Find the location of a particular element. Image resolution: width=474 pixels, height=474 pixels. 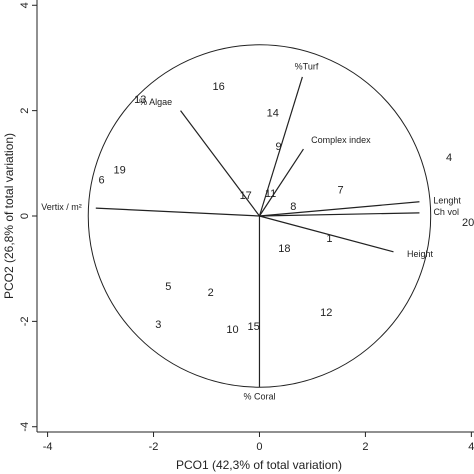

x-tick-label: -4 is located at coordinates (48, 447).